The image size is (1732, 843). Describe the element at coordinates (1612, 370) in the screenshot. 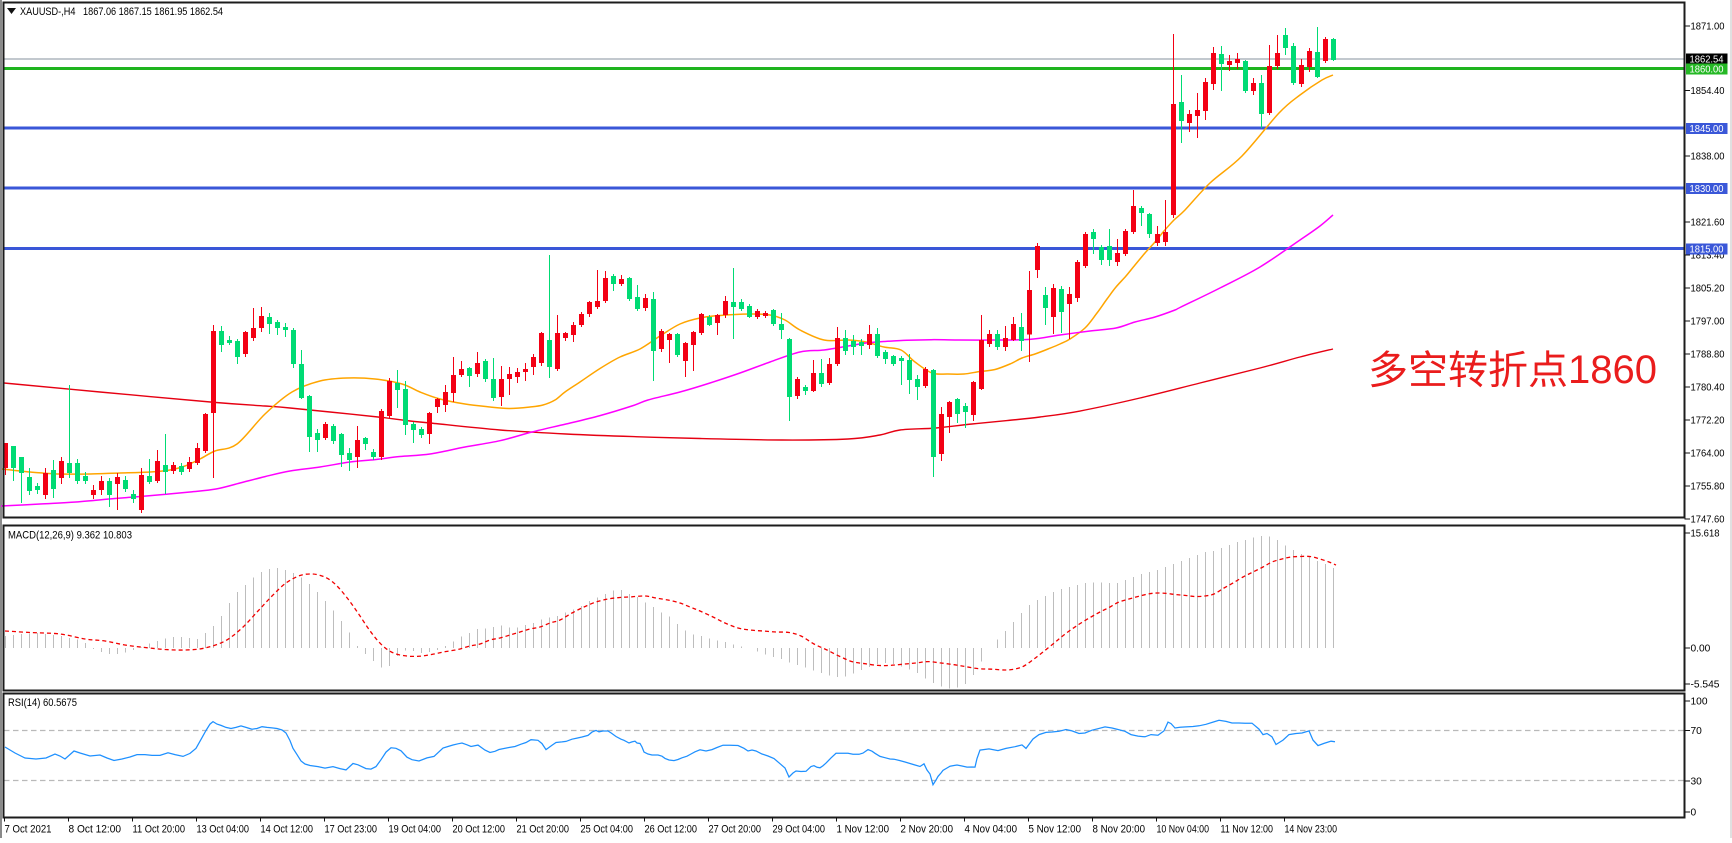

I see `svg-text: 1860` at that location.